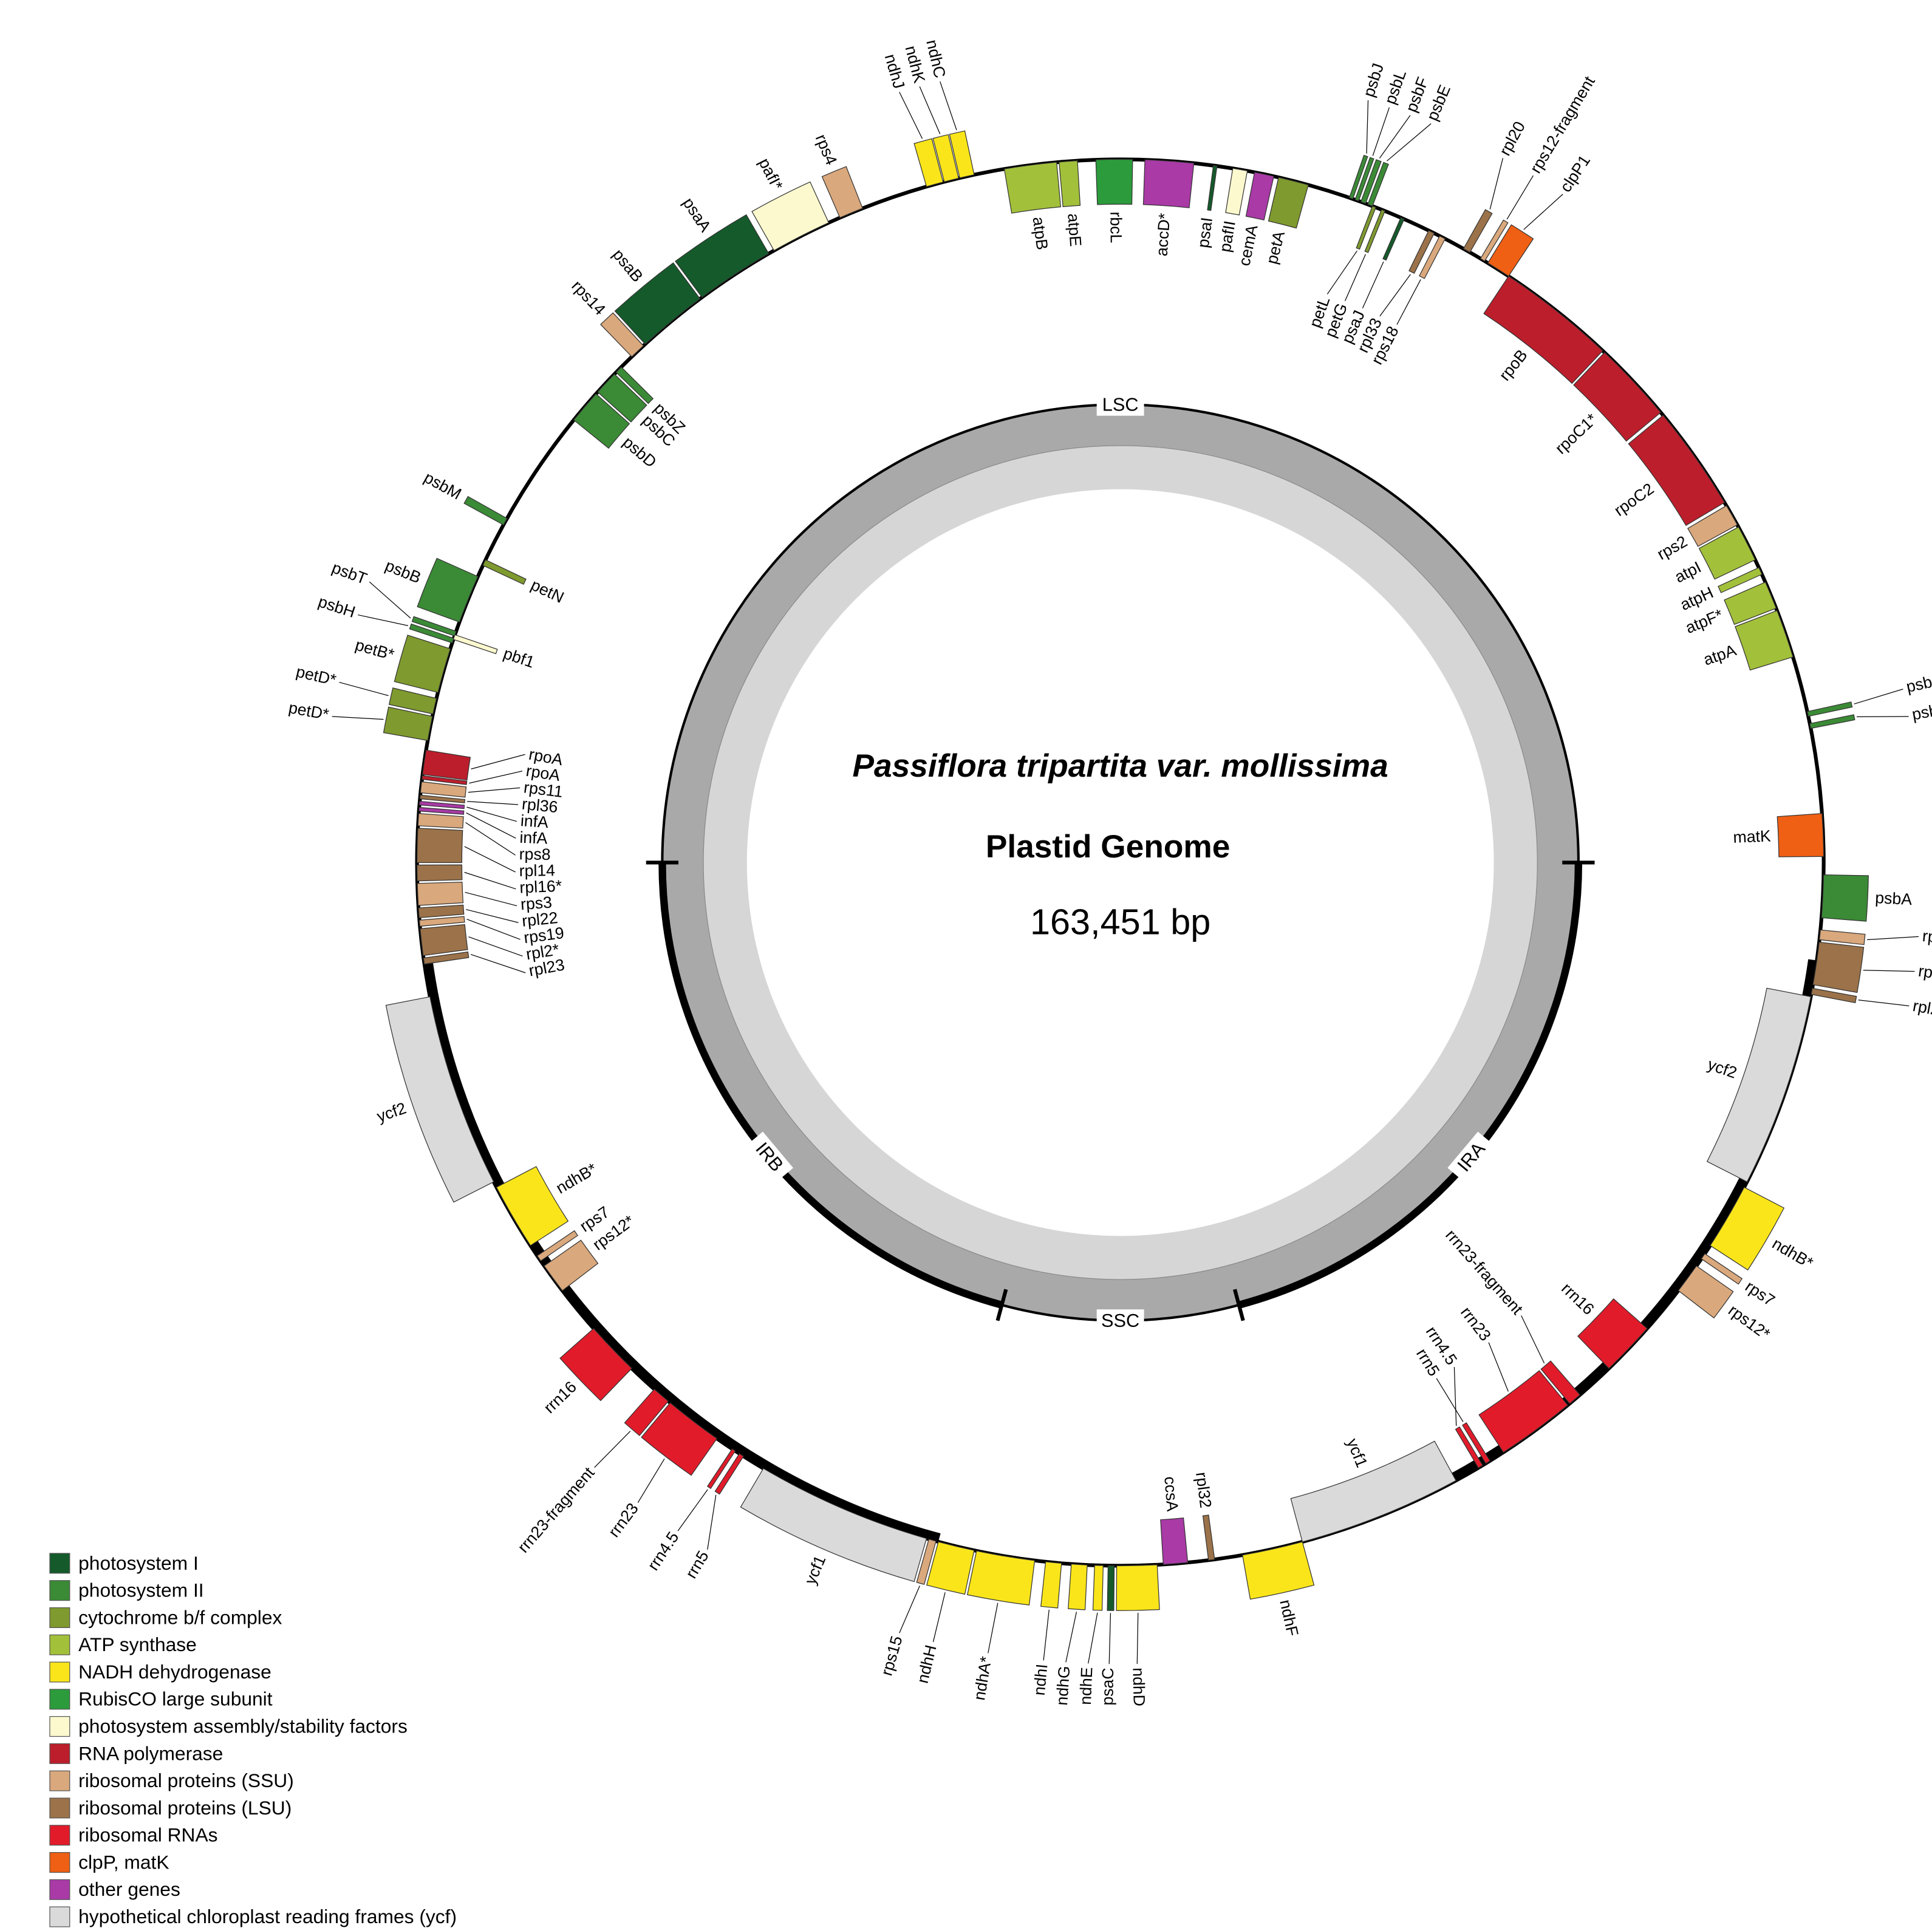 This screenshot has height=1928, width=1932. I want to click on gene-label: rpl16*, so click(540, 887).